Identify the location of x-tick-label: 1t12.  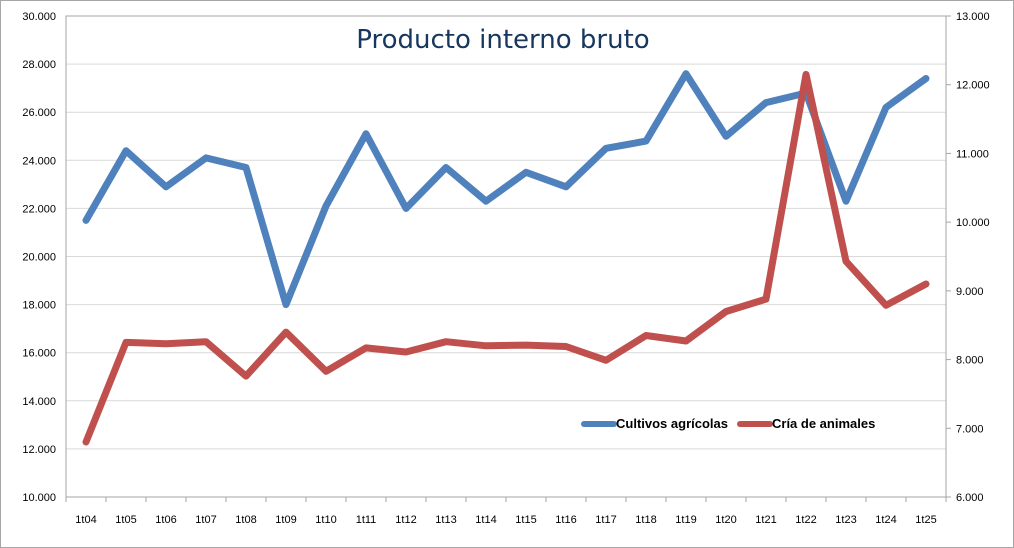
(405, 520).